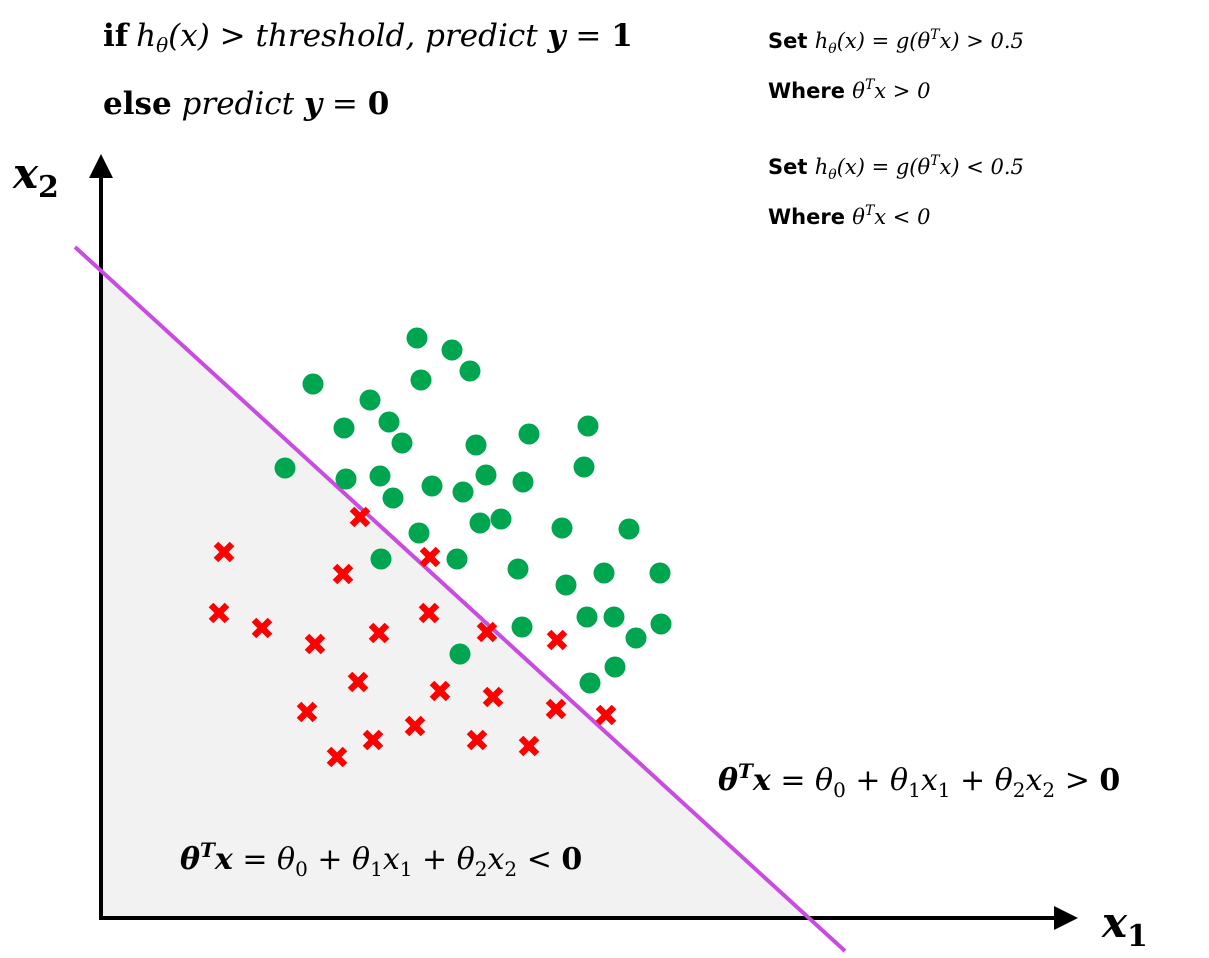 This screenshot has height=958, width=1209. I want to click on h-argument: (x) >, so click(211, 36).